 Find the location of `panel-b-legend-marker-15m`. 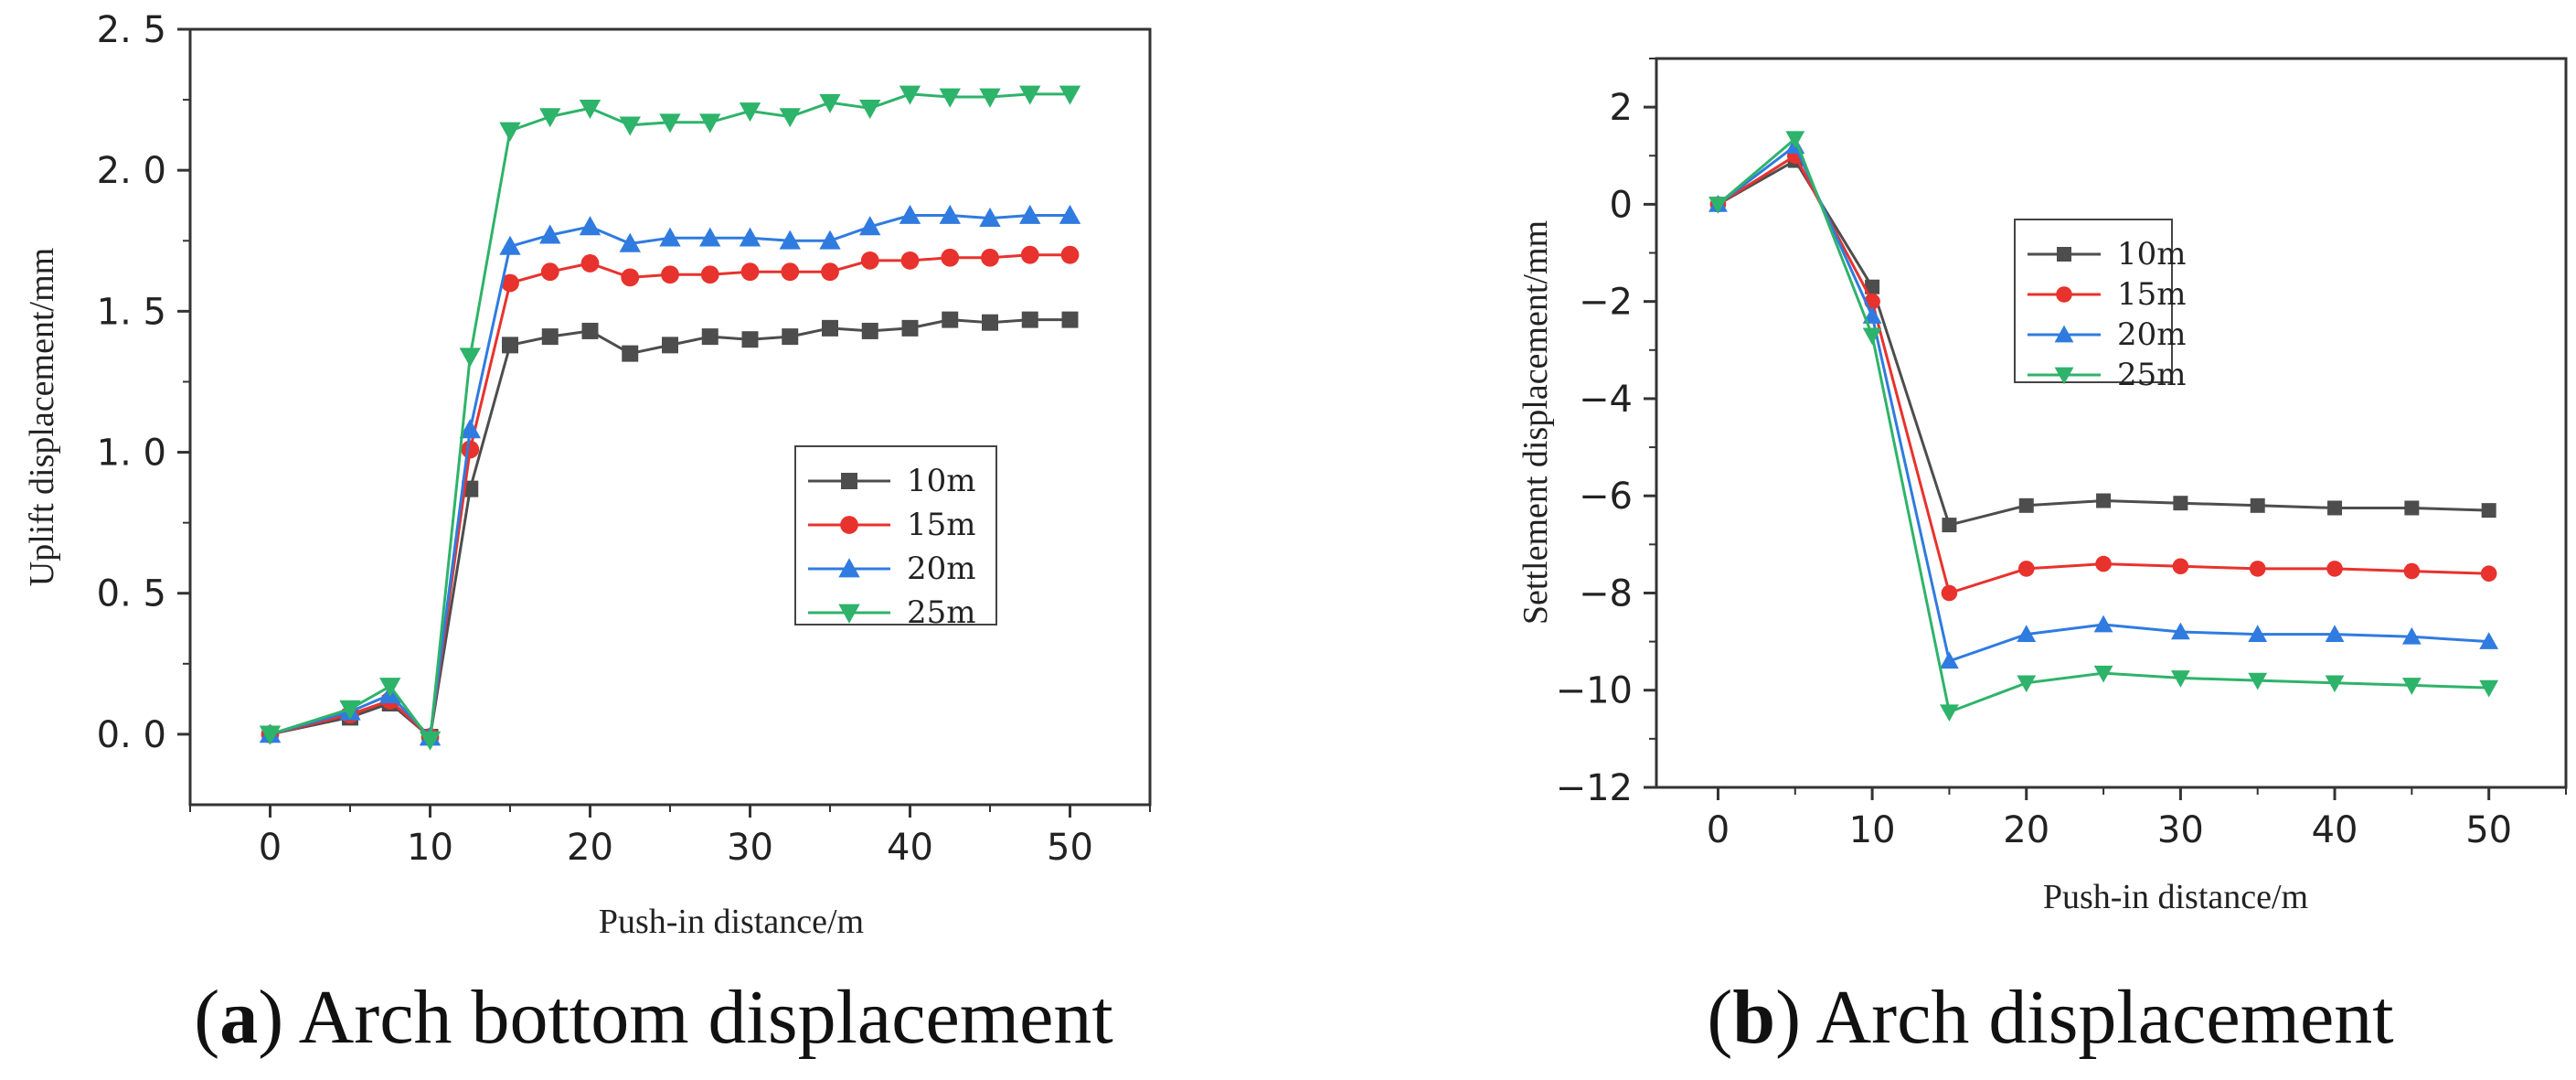

panel-b-legend-marker-15m is located at coordinates (2064, 294).